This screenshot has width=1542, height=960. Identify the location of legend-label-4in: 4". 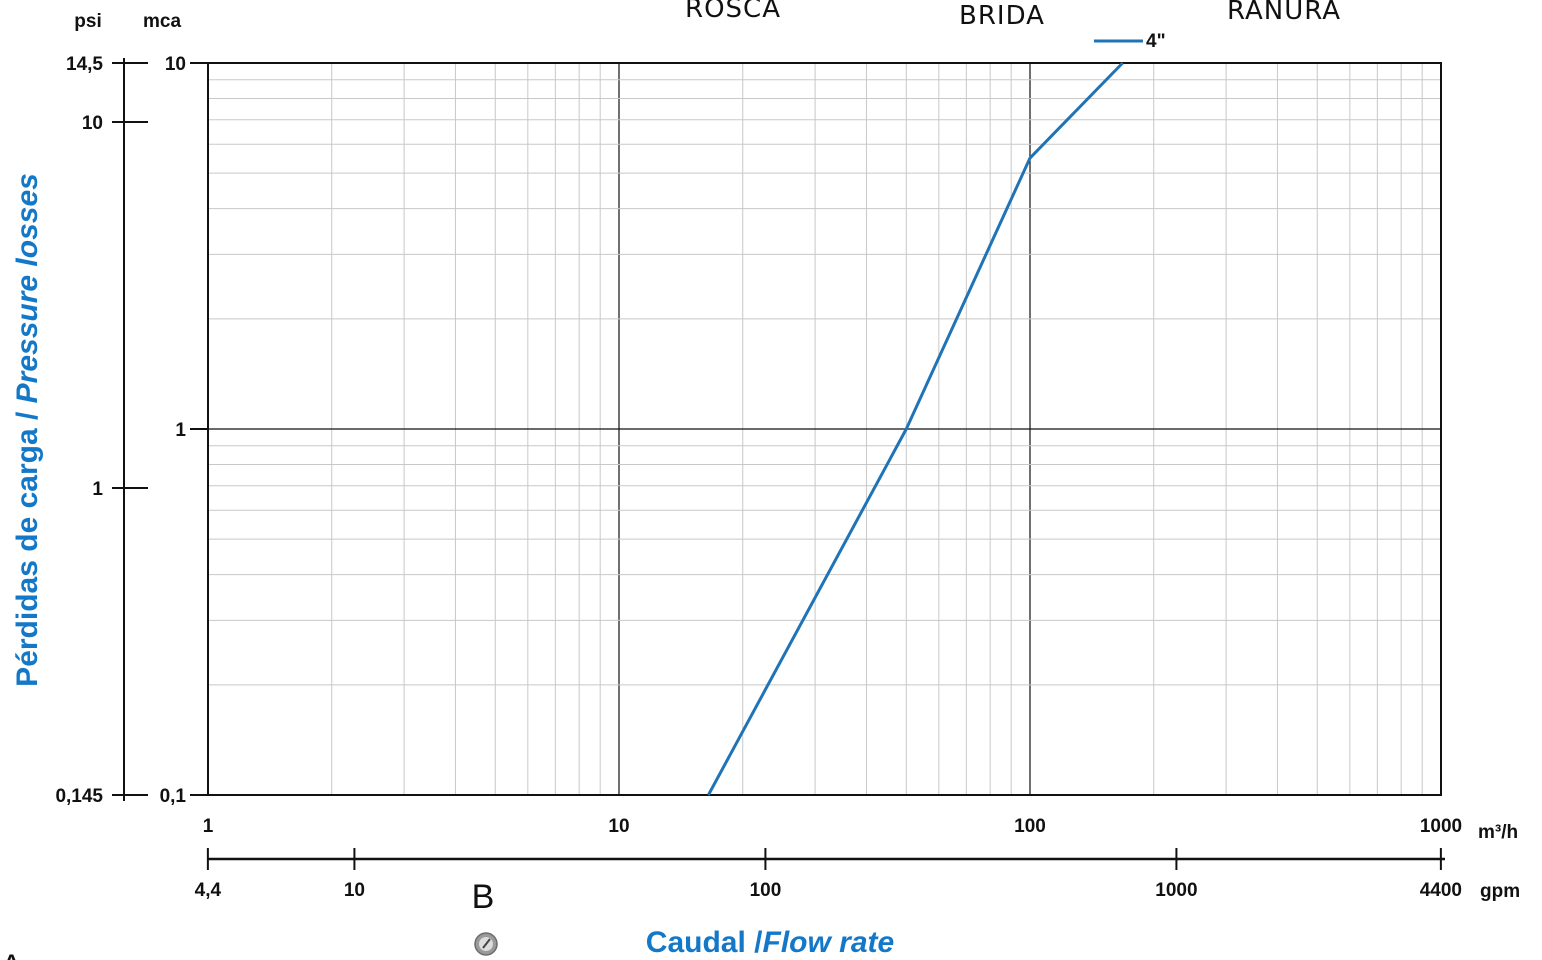
(1156, 41).